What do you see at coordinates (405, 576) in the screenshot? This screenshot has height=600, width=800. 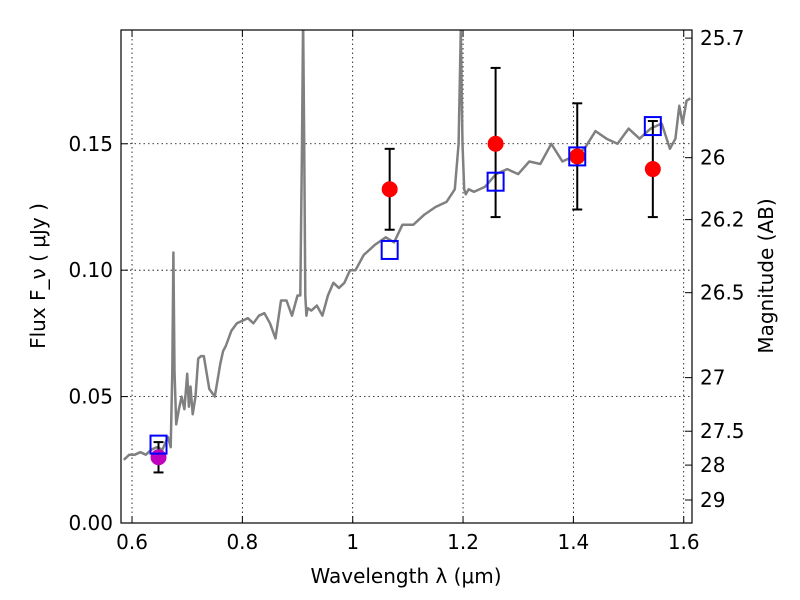 I see `x-axis-title: Wavelength λ (μm)` at bounding box center [405, 576].